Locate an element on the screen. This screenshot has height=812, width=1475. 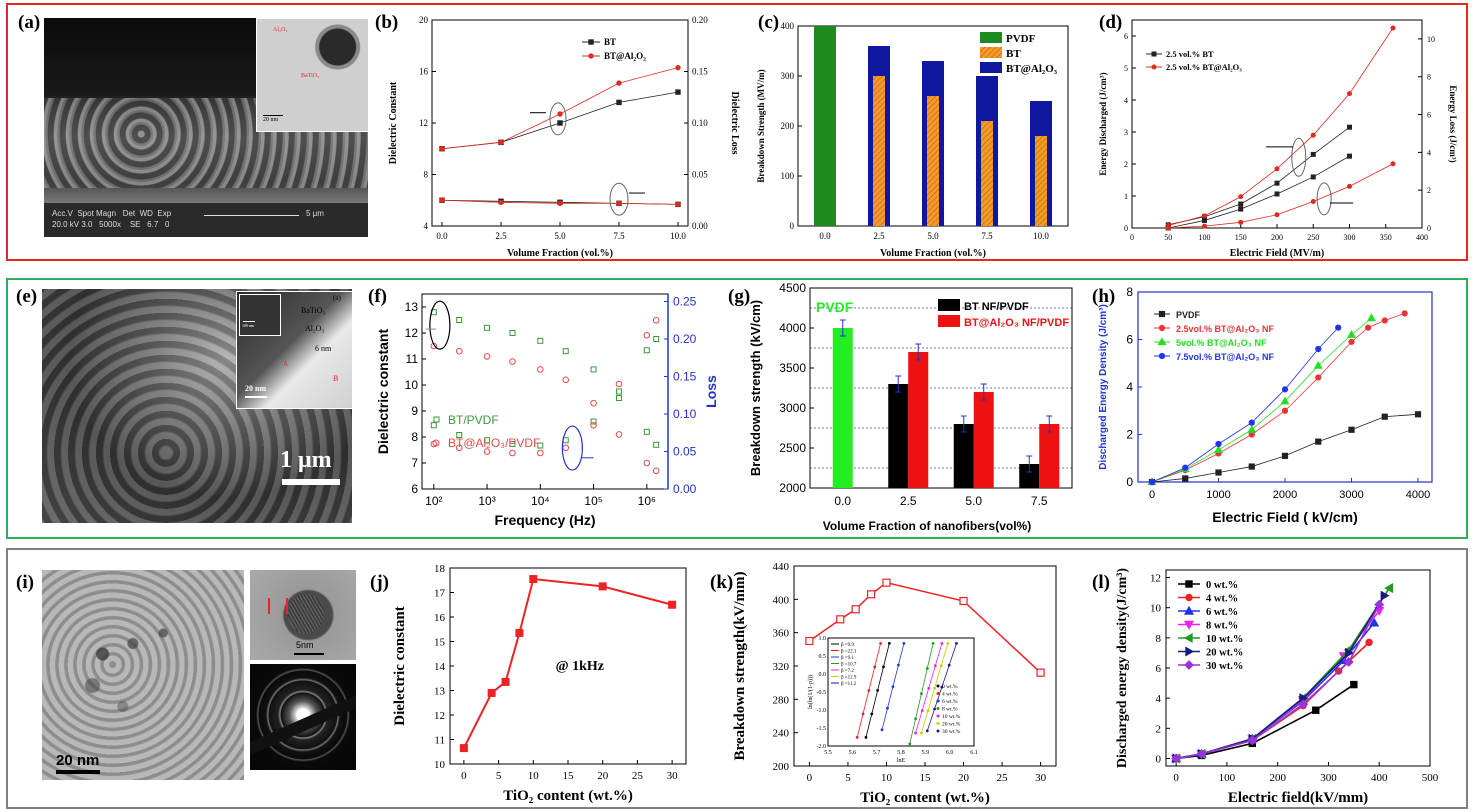
panel-label-c: (c) is located at coordinates (769, 22).